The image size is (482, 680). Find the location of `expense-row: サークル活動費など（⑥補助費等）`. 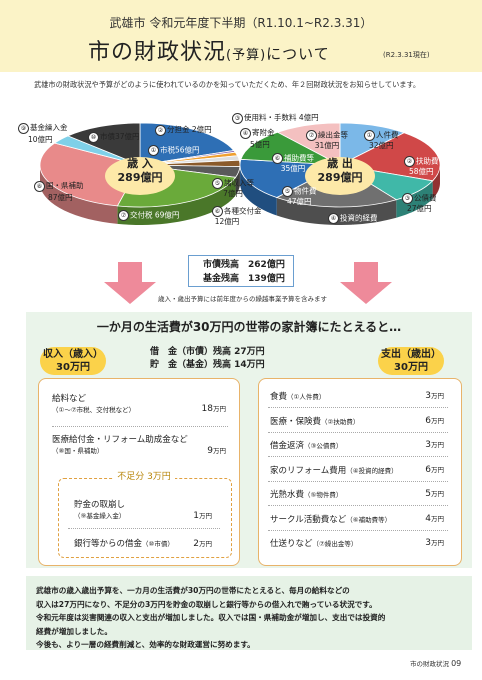

expense-row: サークル活動費など（⑥補助費等） is located at coordinates (331, 519).